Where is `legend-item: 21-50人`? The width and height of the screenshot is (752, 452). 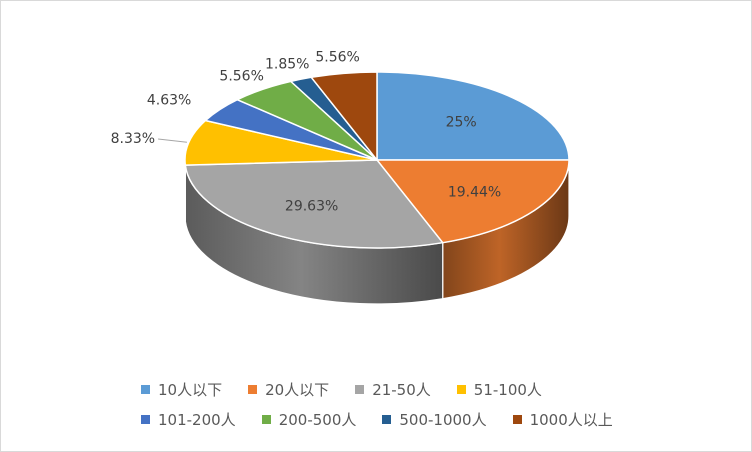
legend-item: 21-50人 is located at coordinates (393, 389).